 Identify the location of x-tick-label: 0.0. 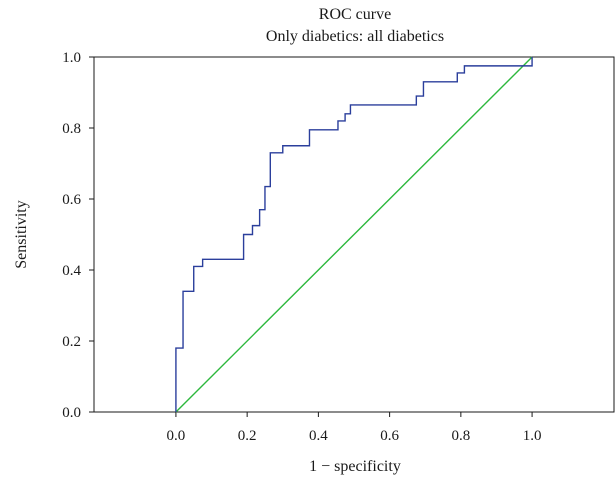
(176, 436).